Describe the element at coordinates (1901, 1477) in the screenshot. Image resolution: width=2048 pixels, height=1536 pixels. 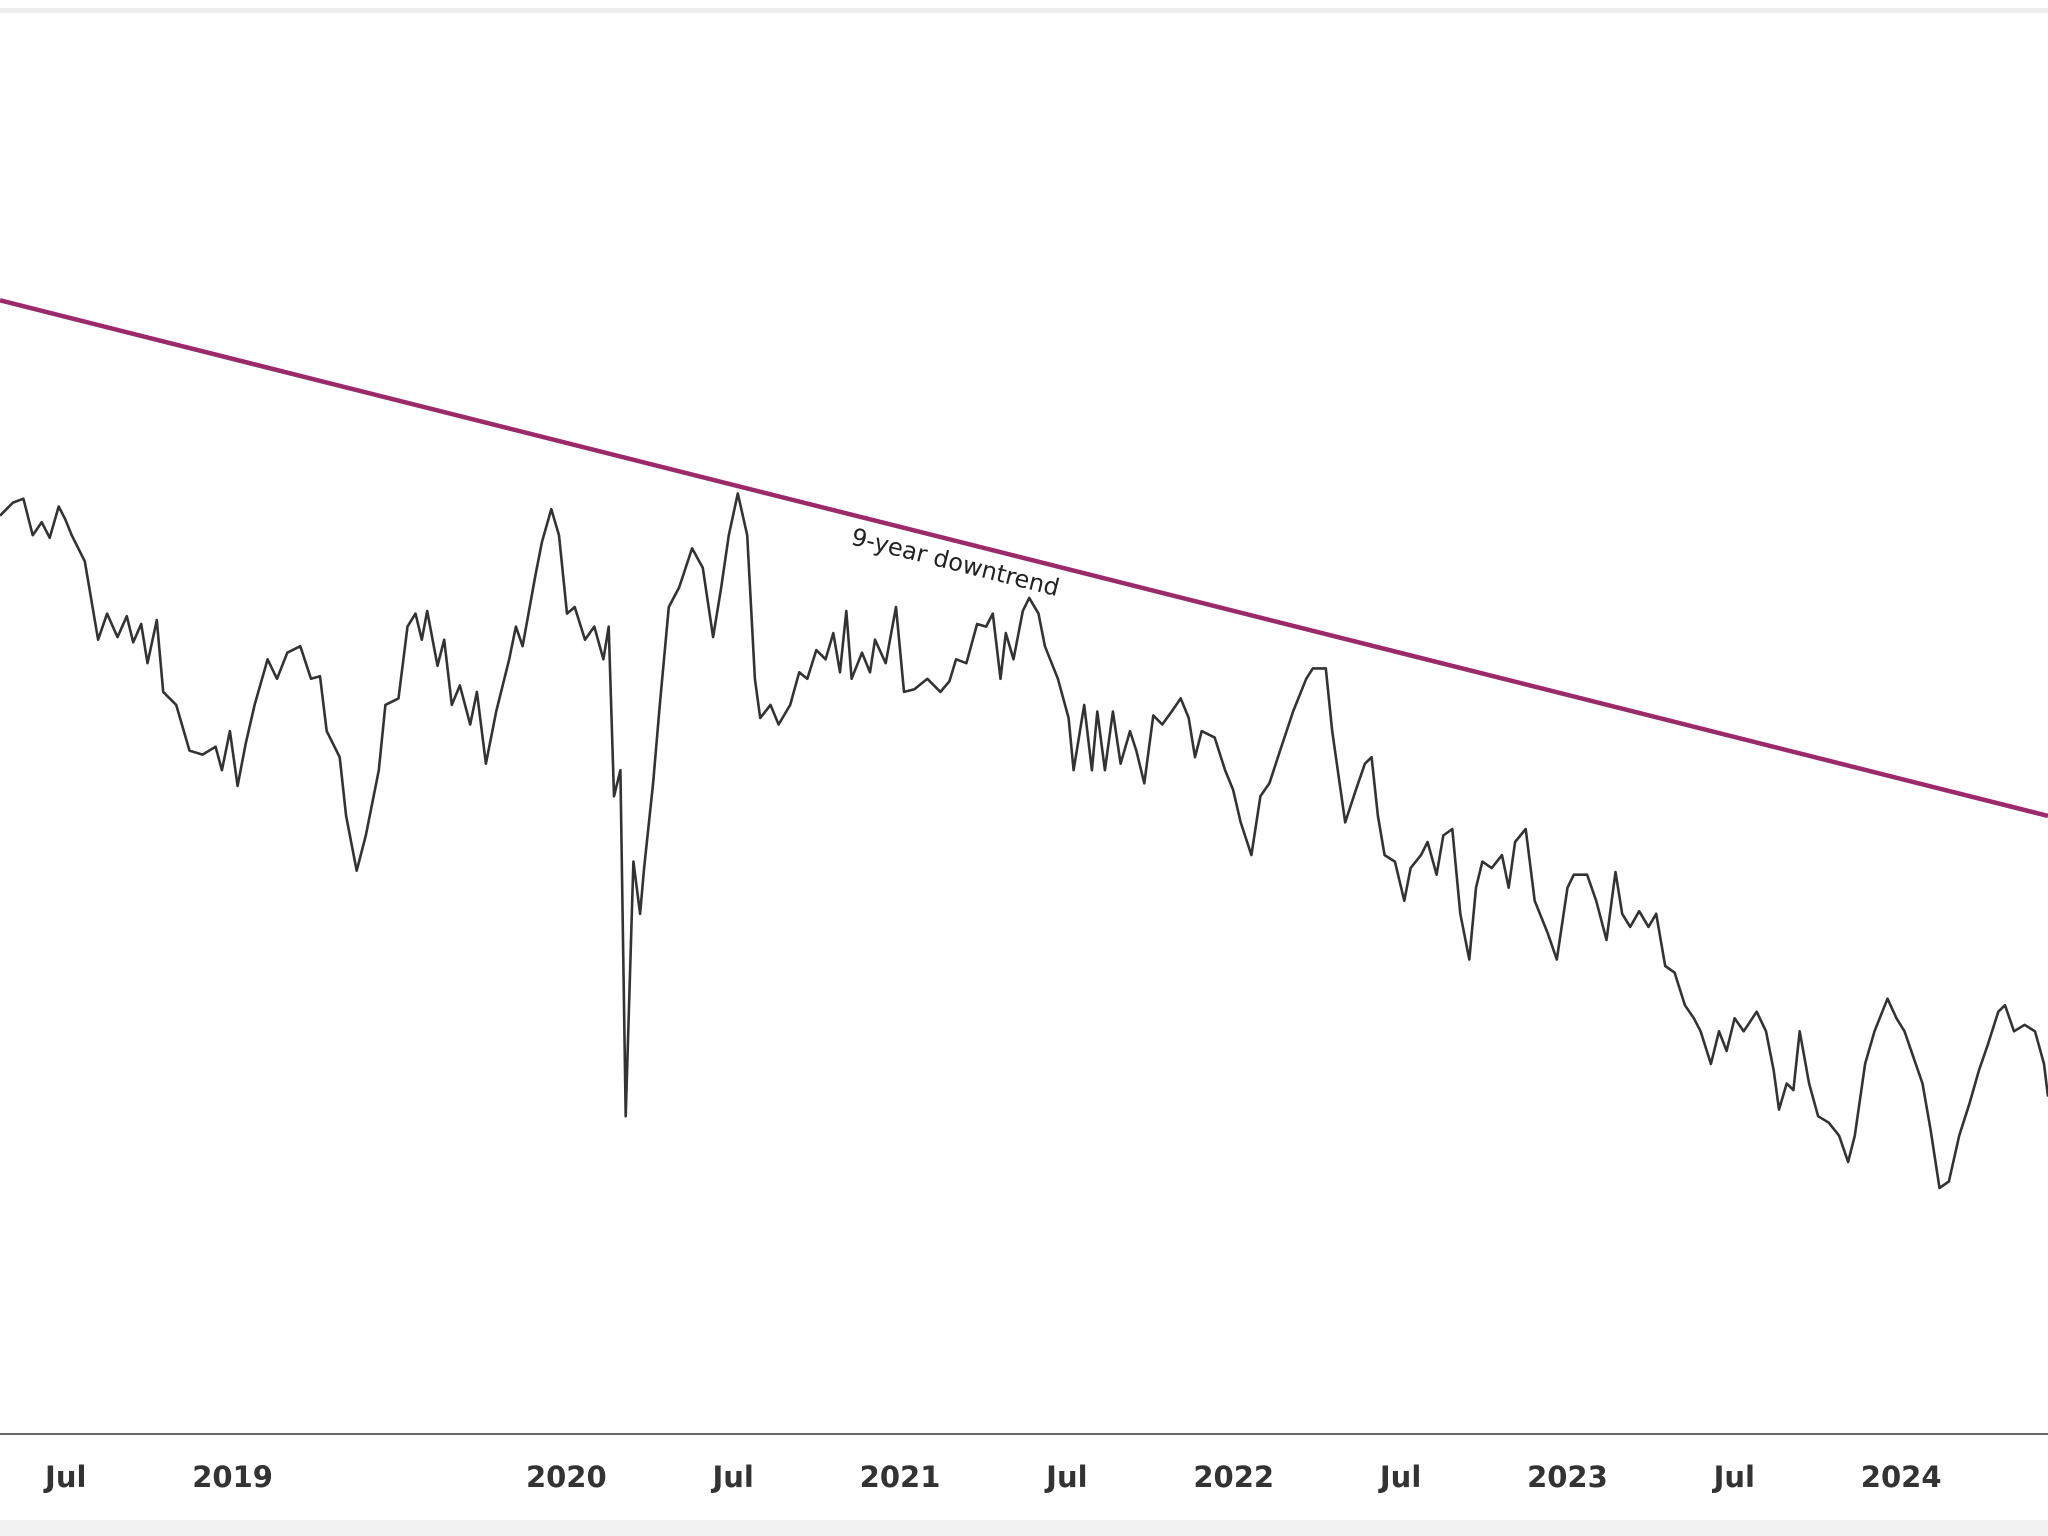
I see `x-tick-label: 2024` at that location.